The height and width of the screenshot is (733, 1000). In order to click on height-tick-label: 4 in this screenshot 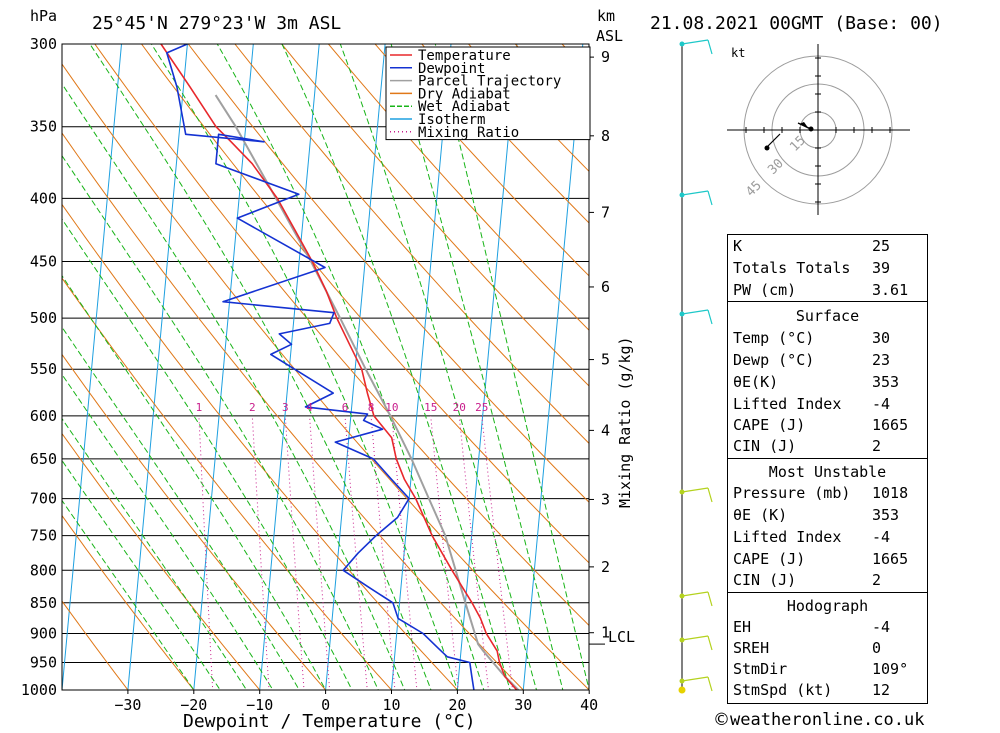, I will do `click(605, 430)`.